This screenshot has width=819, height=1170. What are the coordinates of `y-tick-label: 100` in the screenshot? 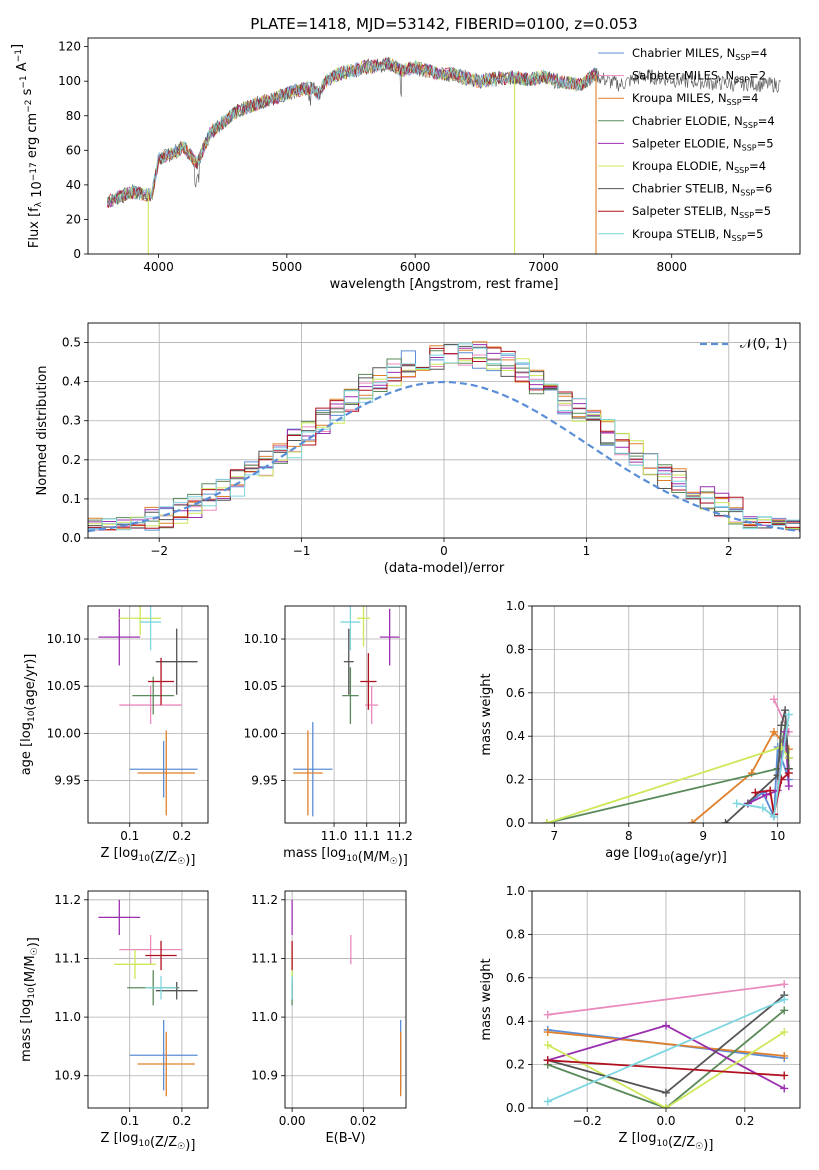 It's located at (69, 81).